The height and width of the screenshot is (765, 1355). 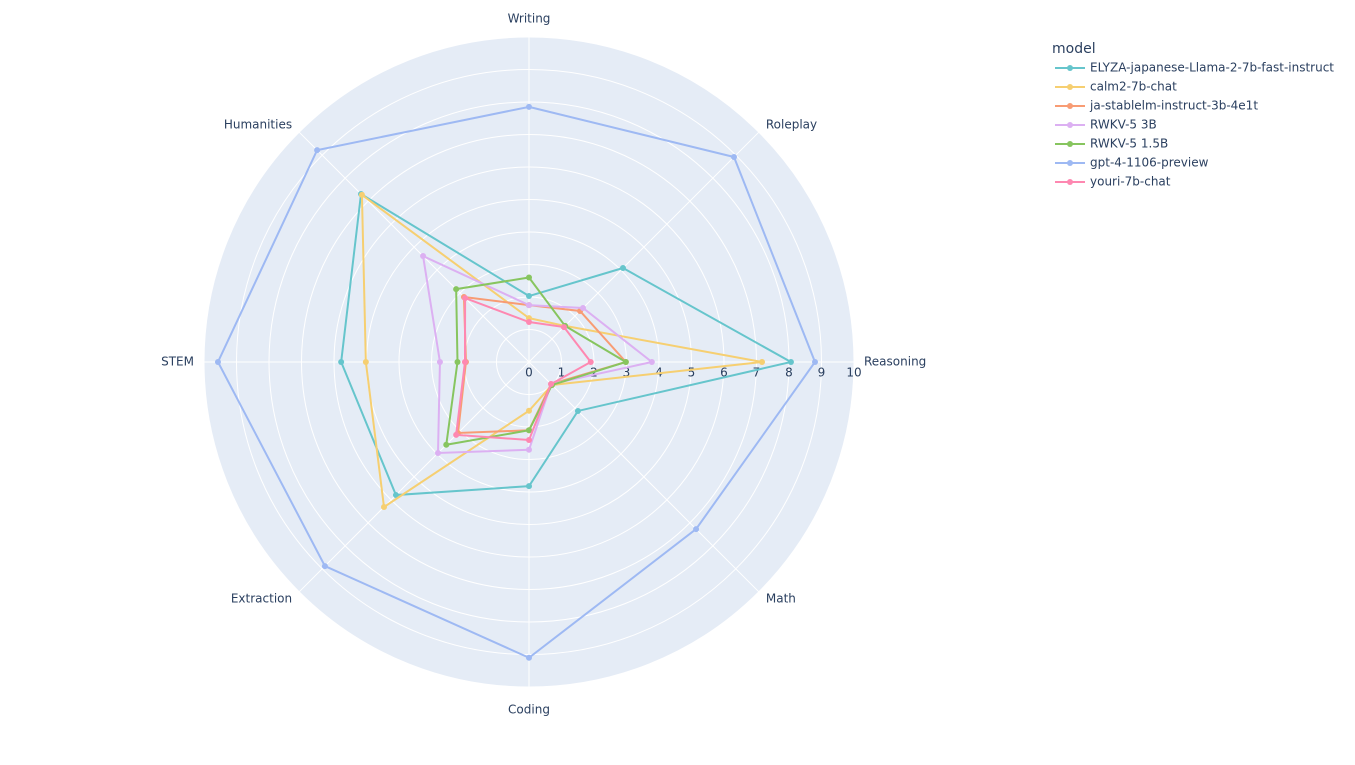 I want to click on angular-label: Extraction, so click(x=261, y=598).